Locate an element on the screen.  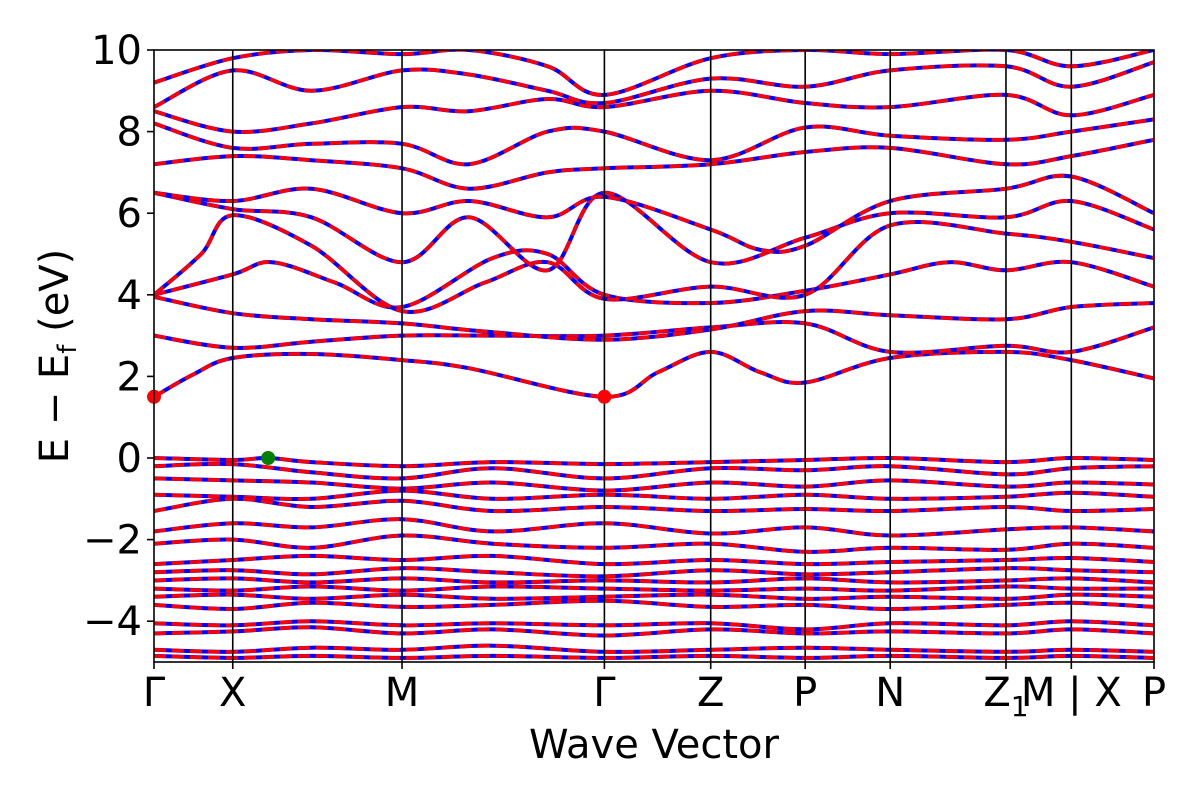
band-line-spin-up-cb2 is located at coordinates (654, 337).